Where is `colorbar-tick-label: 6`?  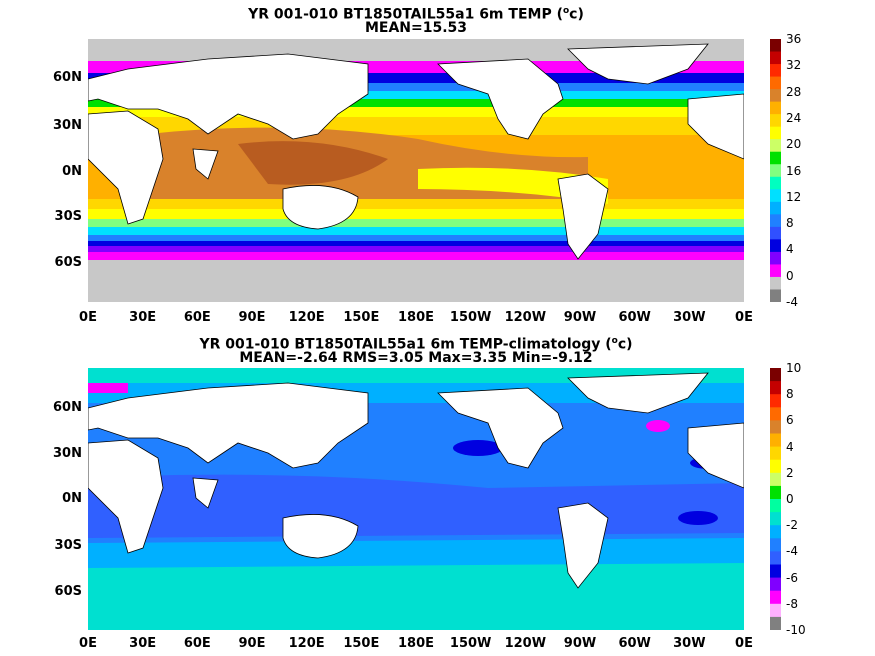
colorbar-tick-label: 6 is located at coordinates (790, 420).